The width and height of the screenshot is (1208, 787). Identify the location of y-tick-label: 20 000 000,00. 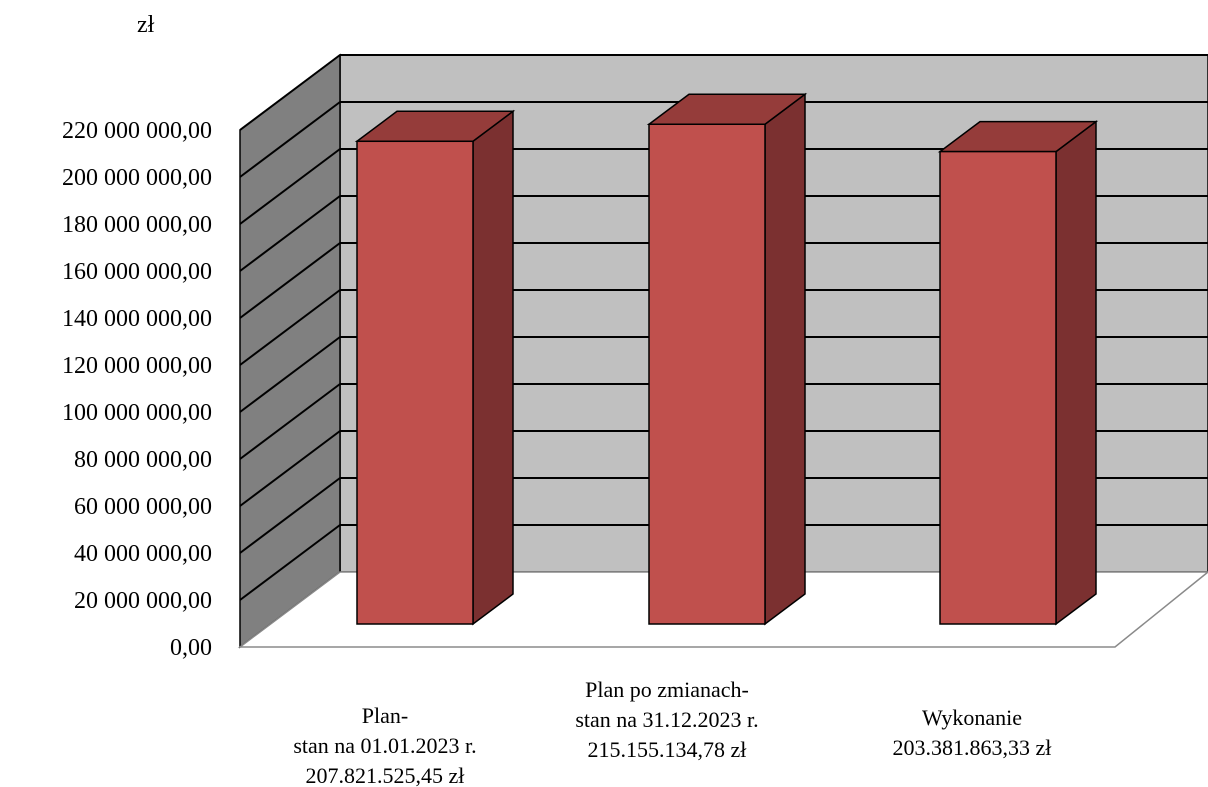
(143, 601).